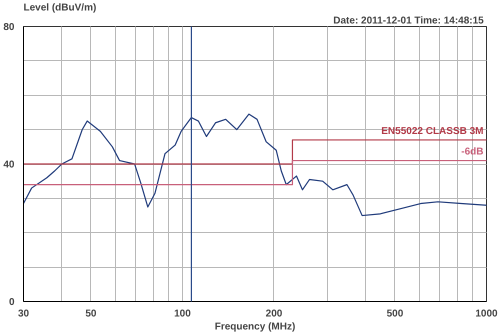  I want to click on x-tick-label: 30, so click(24, 314).